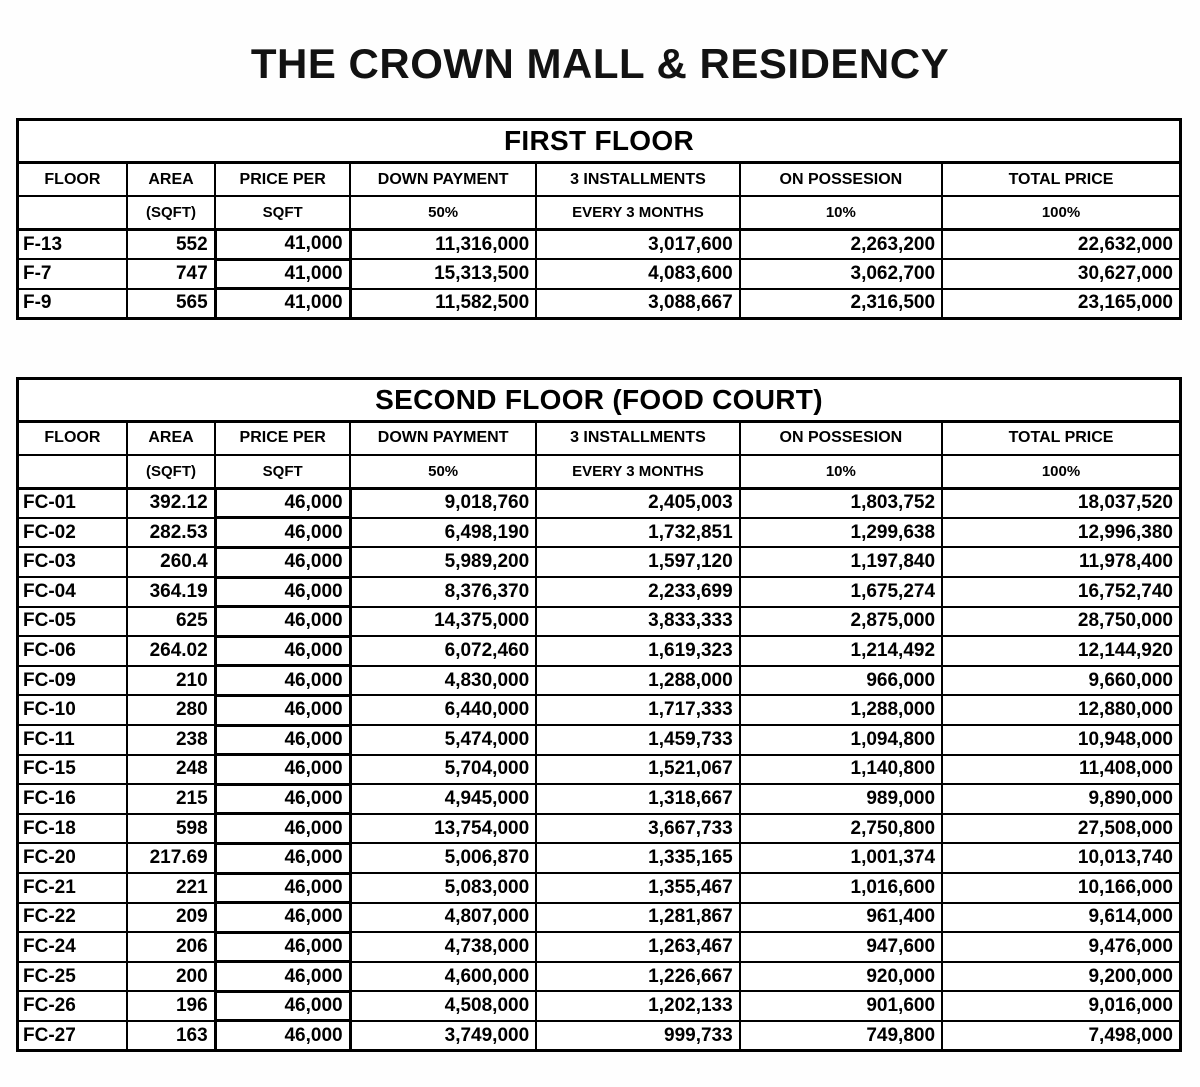  Describe the element at coordinates (1061, 710) in the screenshot. I see `value-cell: 12,880,000` at that location.